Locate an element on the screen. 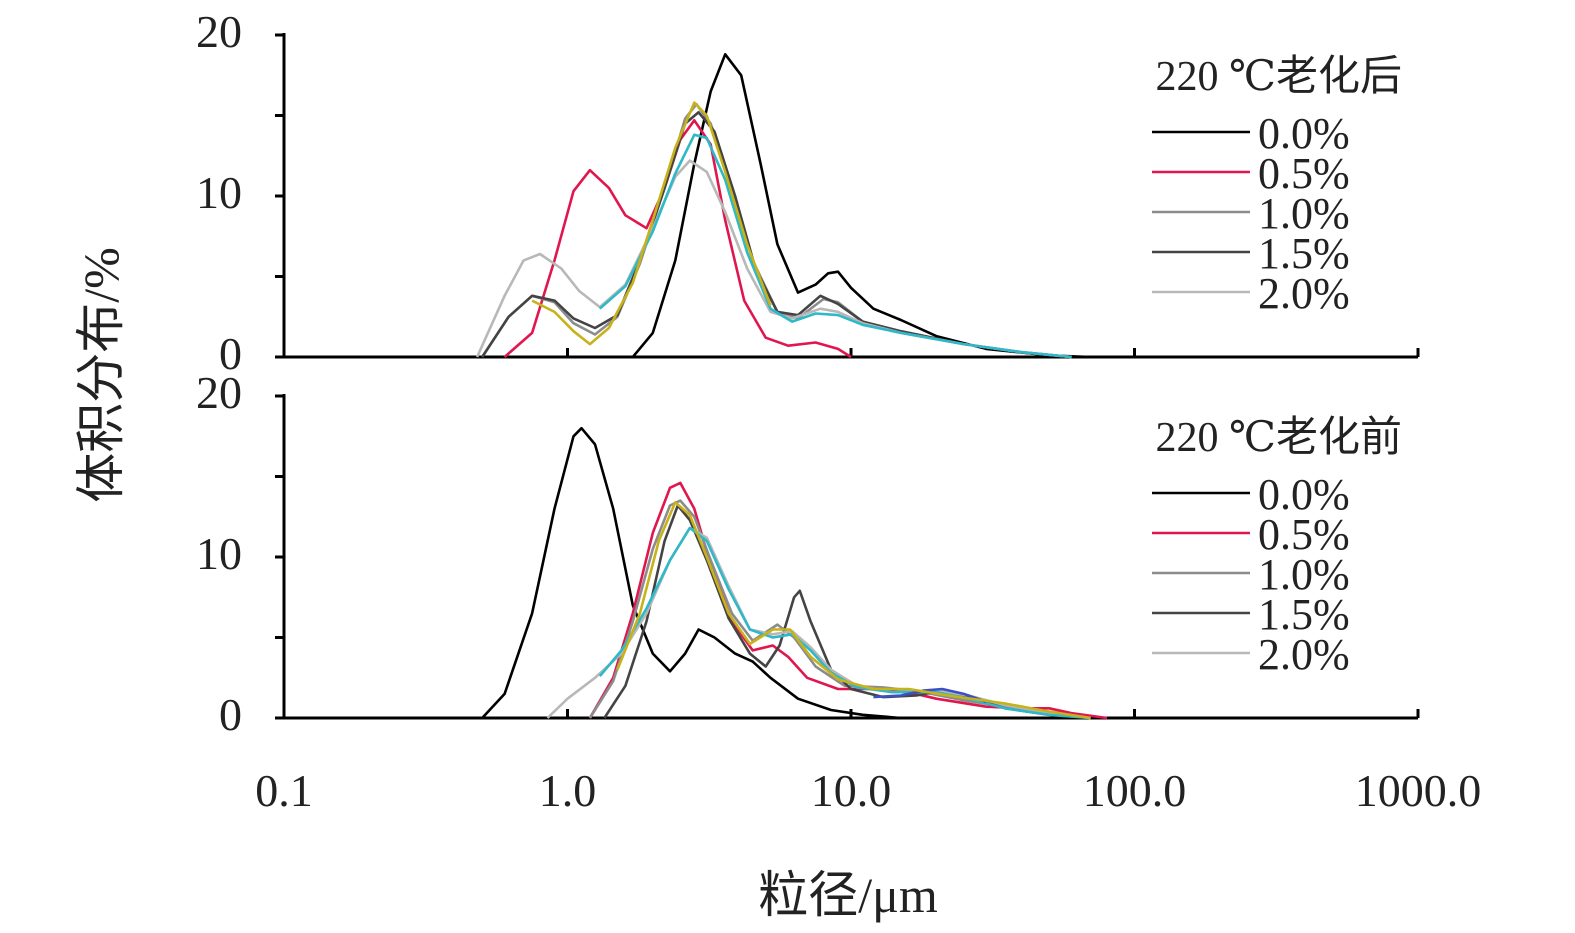 This screenshot has width=1575, height=933. x-tick-label: 100.0 is located at coordinates (1135, 790).